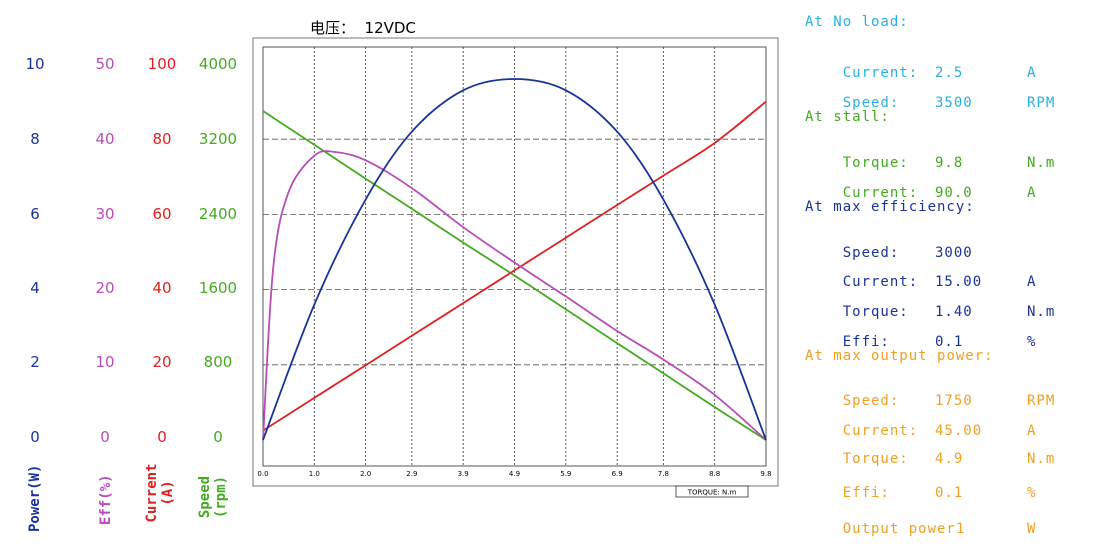  What do you see at coordinates (949, 459) in the screenshot?
I see `row-value: 4.9` at bounding box center [949, 459].